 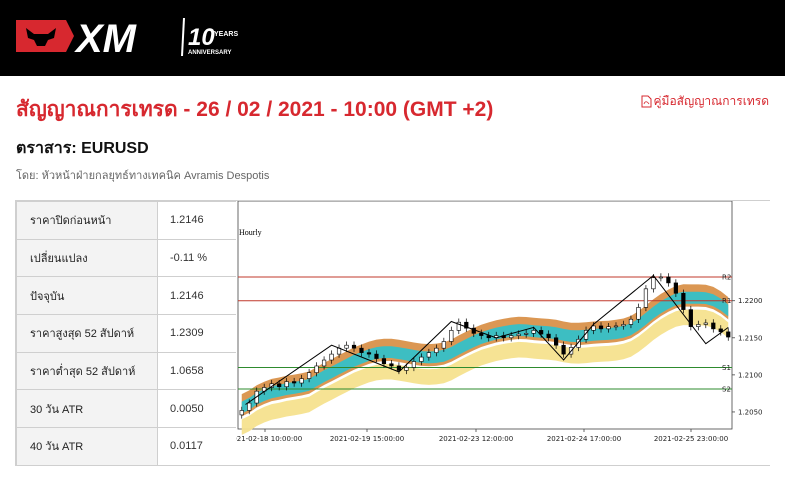 What do you see at coordinates (209, 53) in the screenshot?
I see `anniversary-label: ANNIVERSARY` at bounding box center [209, 53].